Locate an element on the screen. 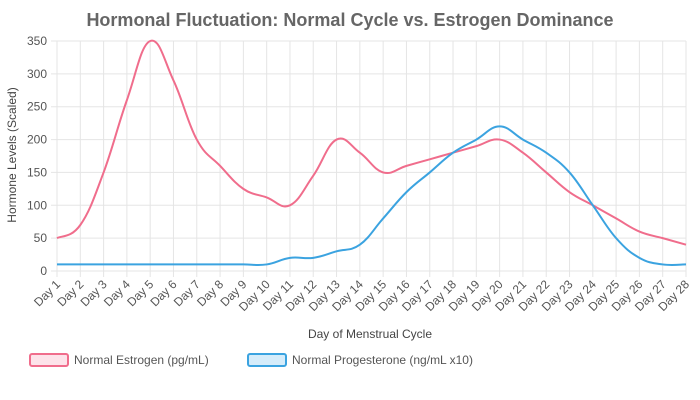 This screenshot has height=400, width=700. y-tick-label: 0 is located at coordinates (43, 271).